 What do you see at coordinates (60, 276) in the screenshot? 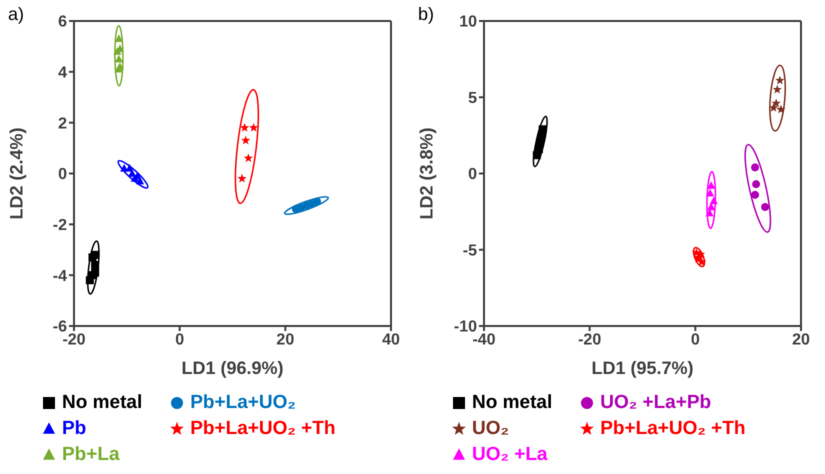
I see `y-tick-label: -4` at bounding box center [60, 276].